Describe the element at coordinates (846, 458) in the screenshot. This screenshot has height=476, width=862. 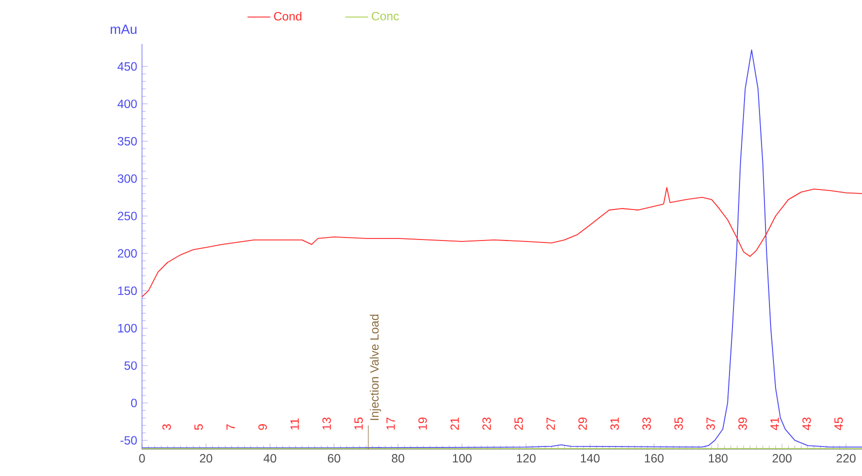
I see `x-tick-label: 220` at that location.